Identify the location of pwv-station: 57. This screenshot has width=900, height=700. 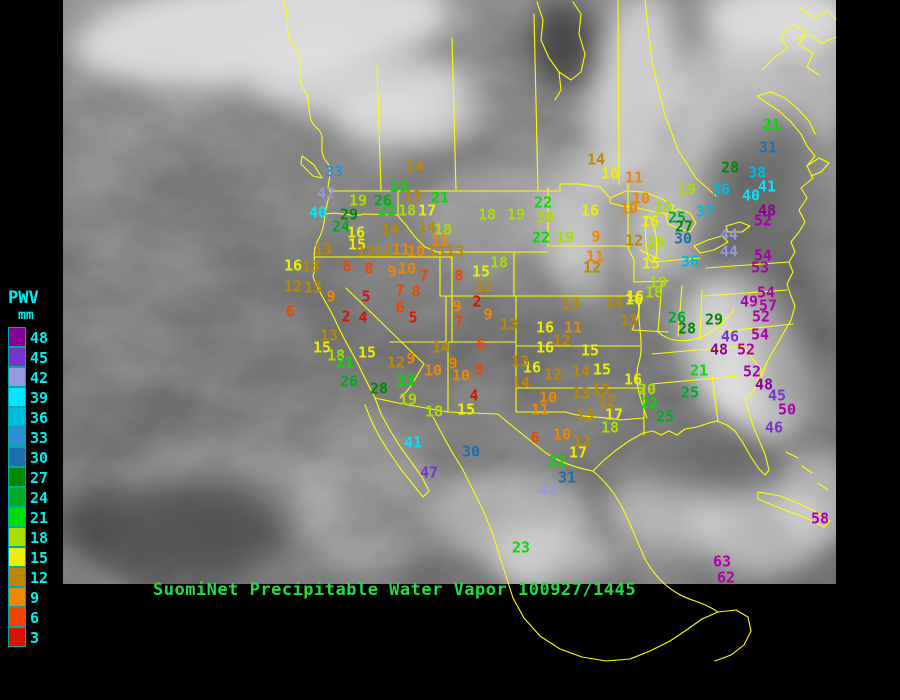
(768, 305).